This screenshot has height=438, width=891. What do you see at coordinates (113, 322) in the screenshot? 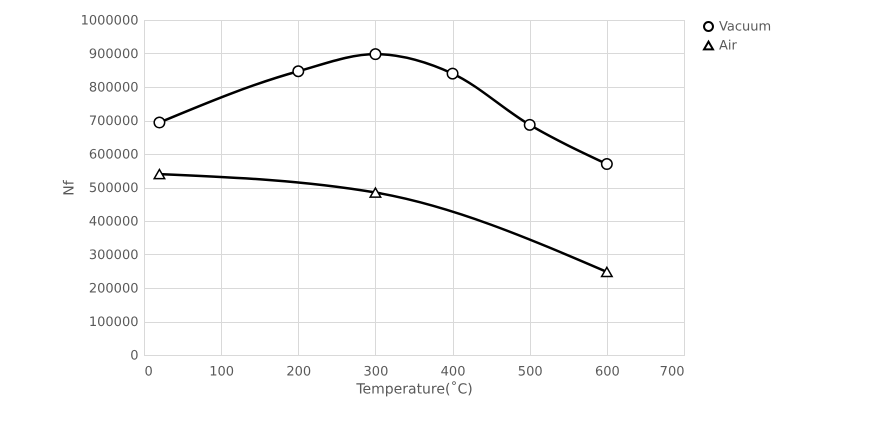
I see `y-tick-label: 100000` at bounding box center [113, 322].